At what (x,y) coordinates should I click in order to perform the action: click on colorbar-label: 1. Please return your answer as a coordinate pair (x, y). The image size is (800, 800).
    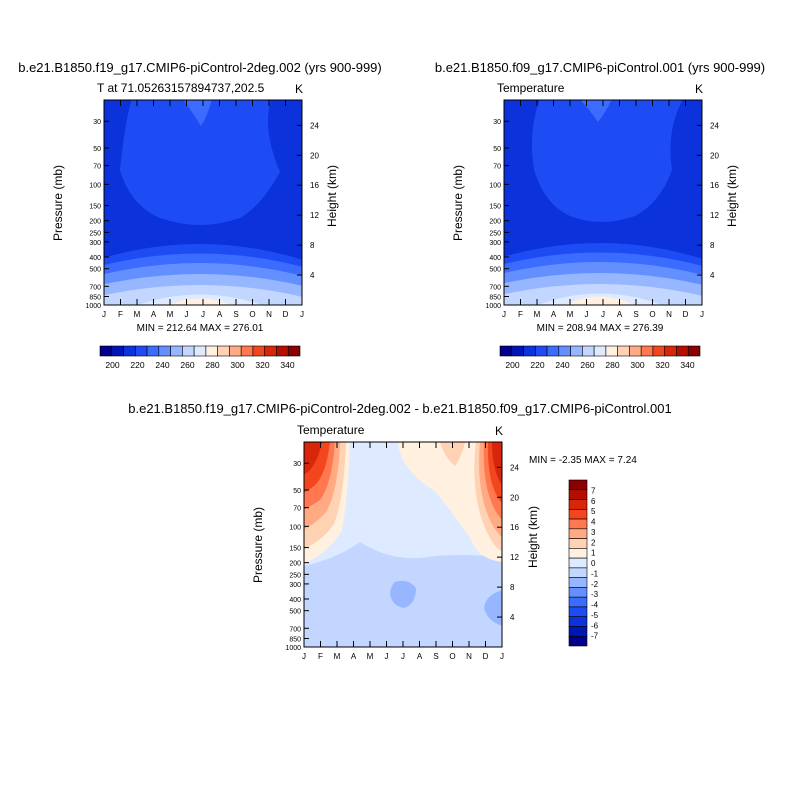
    Looking at the image, I should click on (593, 553).